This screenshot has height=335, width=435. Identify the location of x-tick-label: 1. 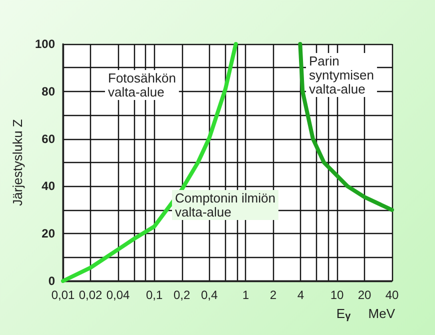
(246, 295).